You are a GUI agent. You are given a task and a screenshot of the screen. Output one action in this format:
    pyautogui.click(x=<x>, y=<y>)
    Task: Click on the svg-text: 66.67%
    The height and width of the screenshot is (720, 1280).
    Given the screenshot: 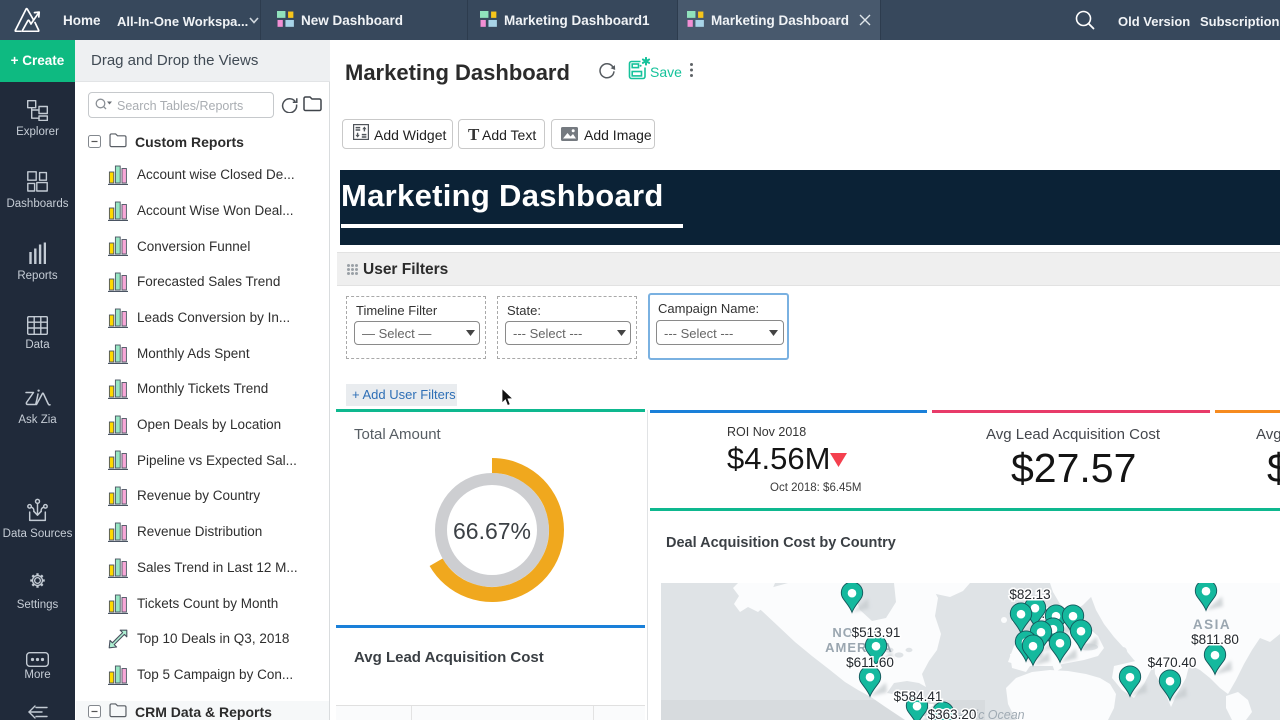 What is the action you would take?
    pyautogui.click(x=492, y=531)
    